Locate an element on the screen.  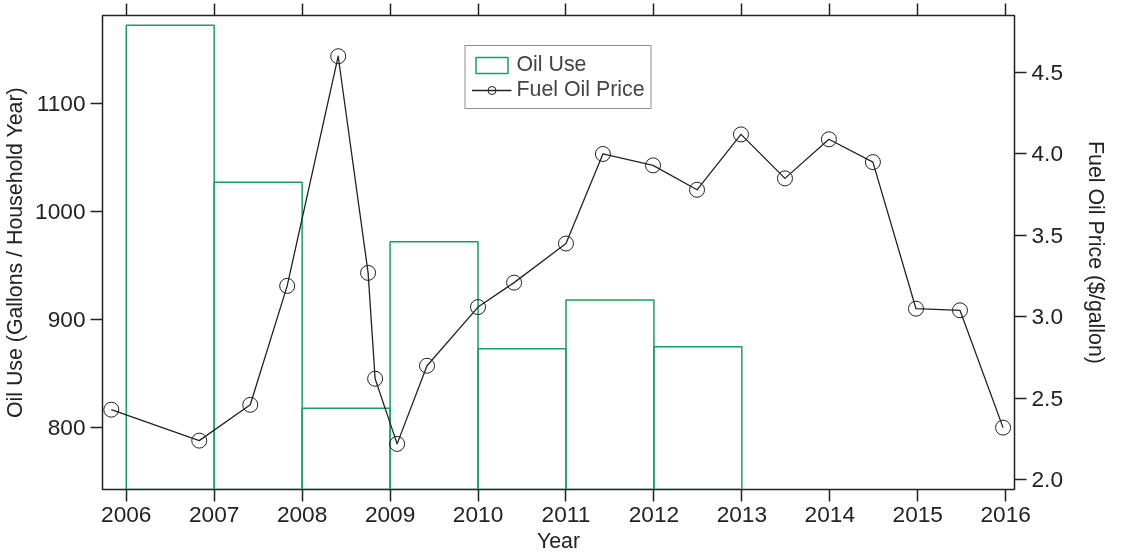
y-tick-label: 1000 is located at coordinates (60, 210).